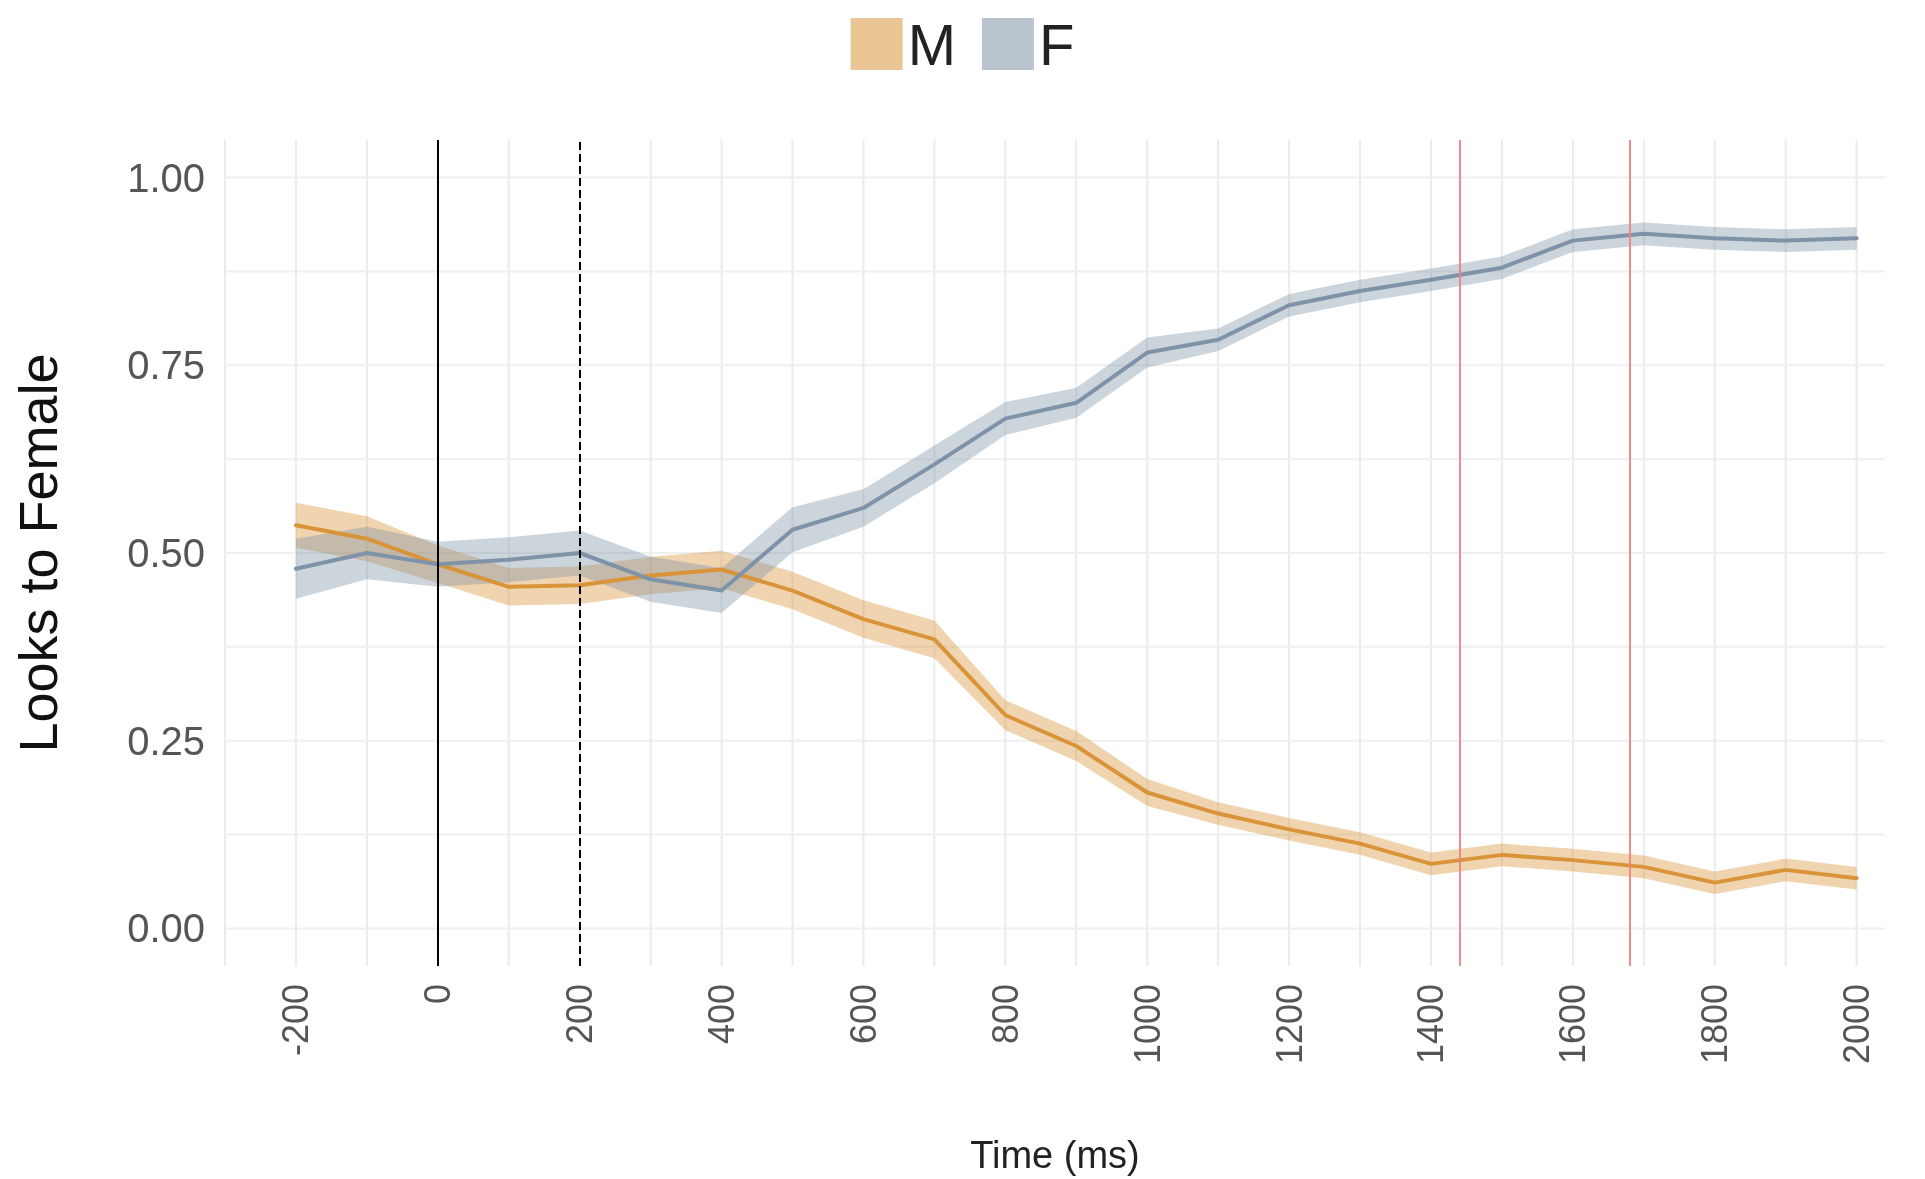 Image resolution: width=1925 pixels, height=1179 pixels. Describe the element at coordinates (722, 1014) in the screenshot. I see `x-tick-label: 400` at that location.